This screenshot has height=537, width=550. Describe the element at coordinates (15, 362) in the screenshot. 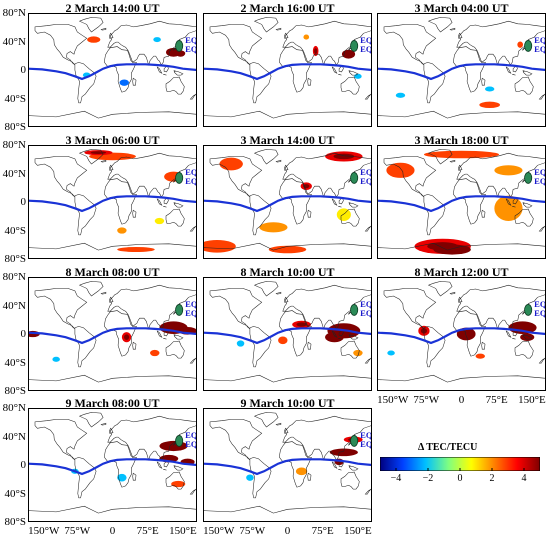

I see `y-tick-label: 40°S` at that location.